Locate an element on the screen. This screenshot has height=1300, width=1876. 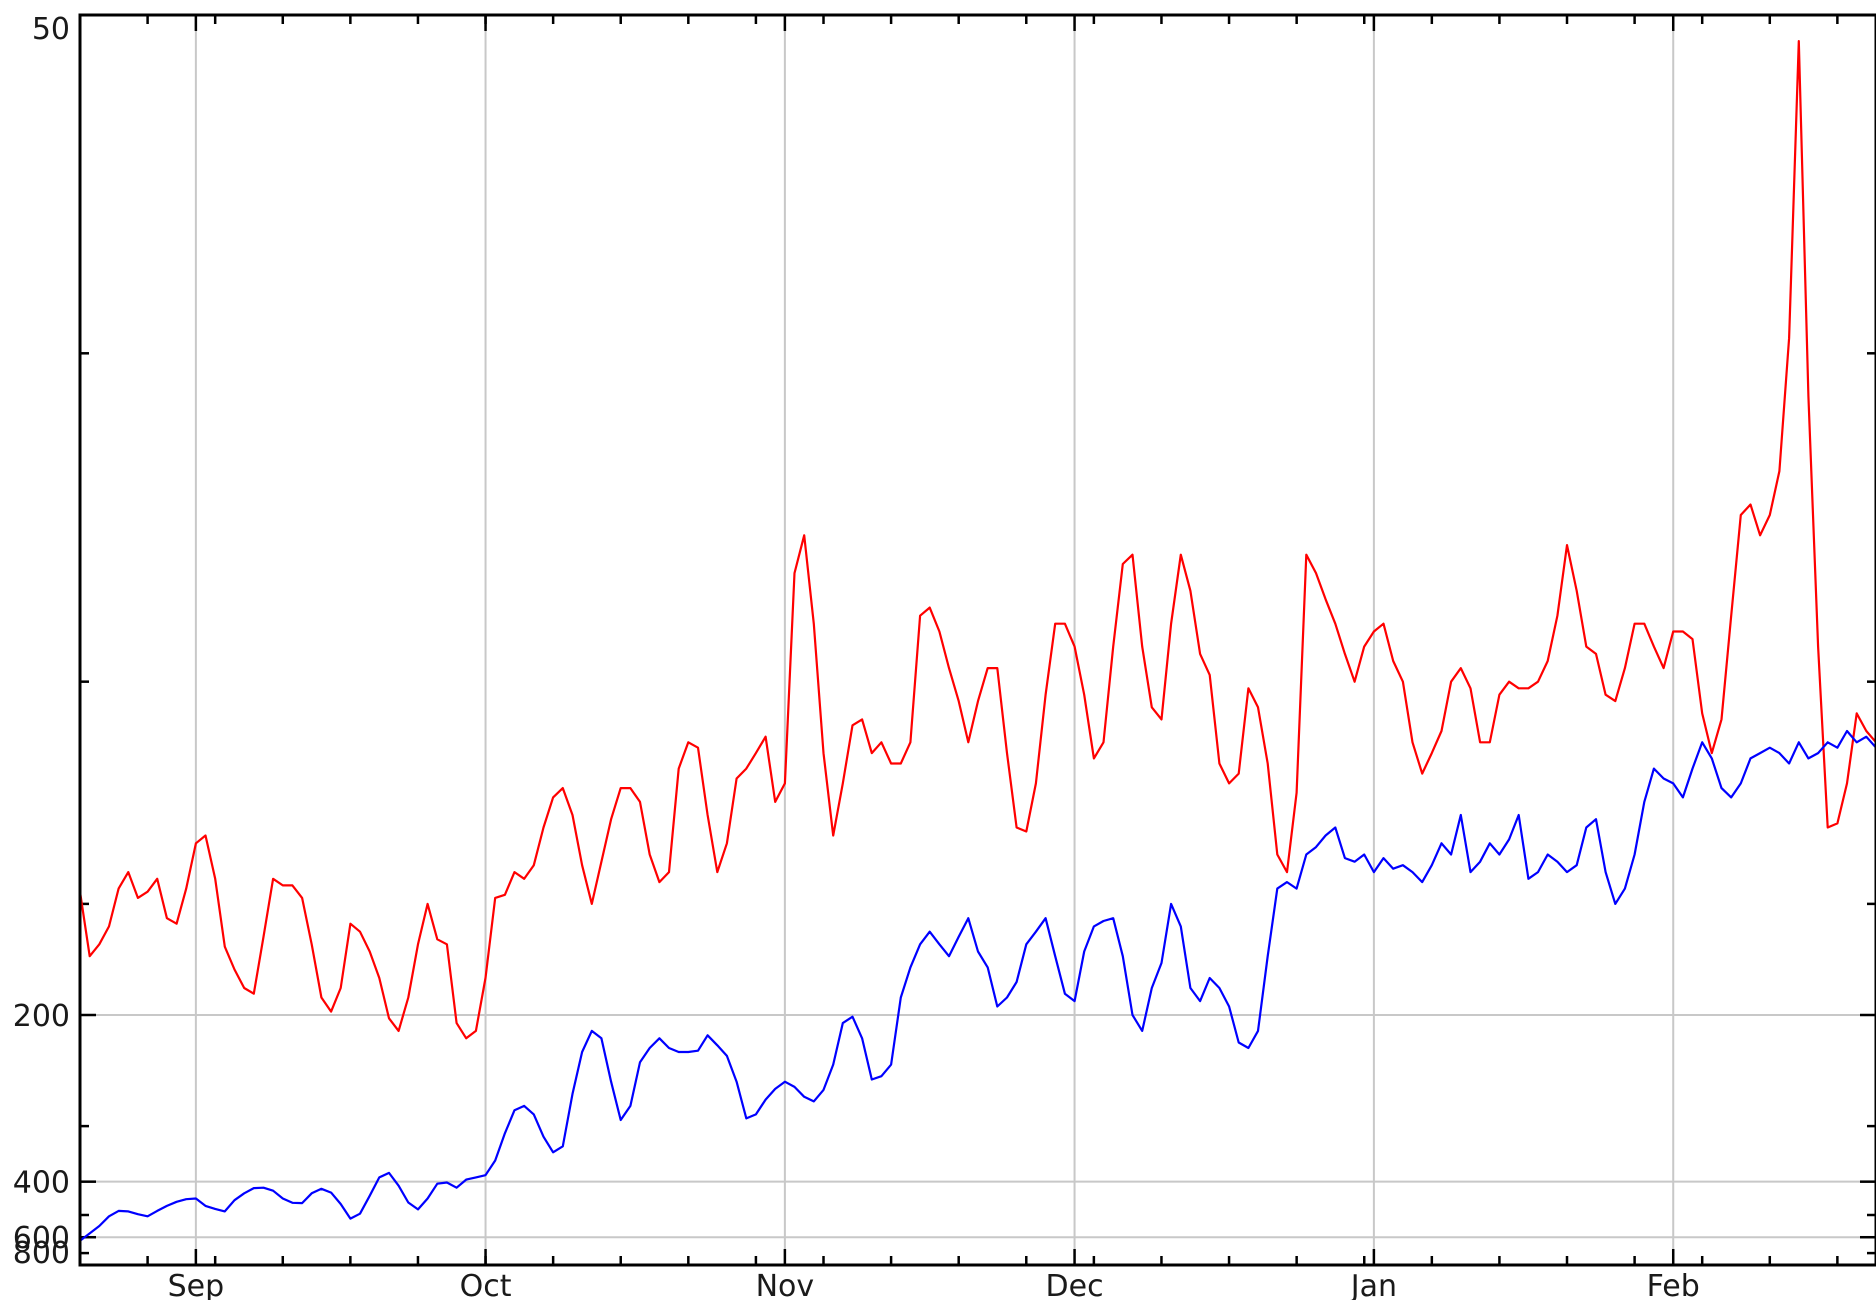
x-tick-label: Oct is located at coordinates (486, 1284).